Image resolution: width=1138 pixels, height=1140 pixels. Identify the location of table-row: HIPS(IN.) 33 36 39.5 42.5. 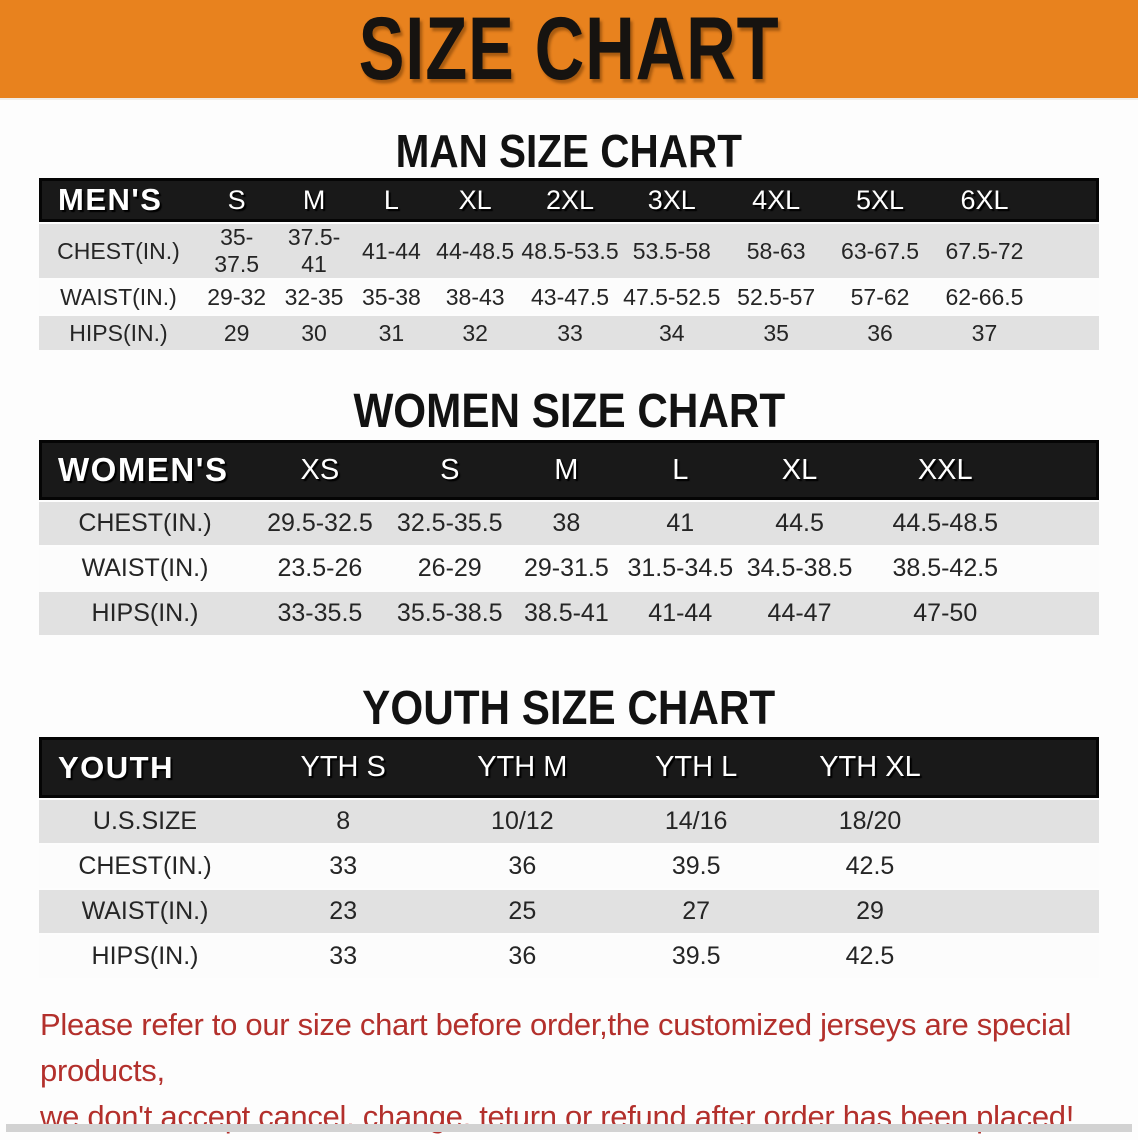
(569, 956).